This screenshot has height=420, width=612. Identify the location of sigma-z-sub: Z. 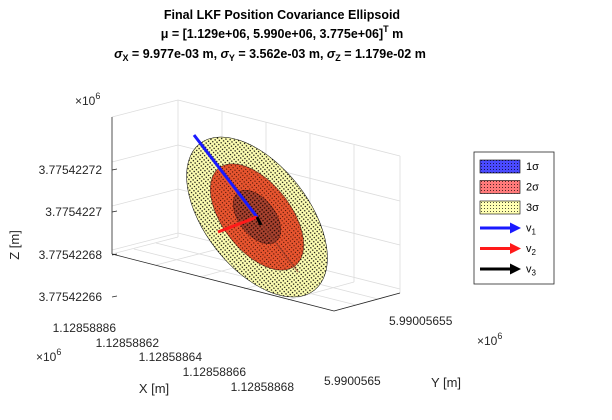
(338, 58).